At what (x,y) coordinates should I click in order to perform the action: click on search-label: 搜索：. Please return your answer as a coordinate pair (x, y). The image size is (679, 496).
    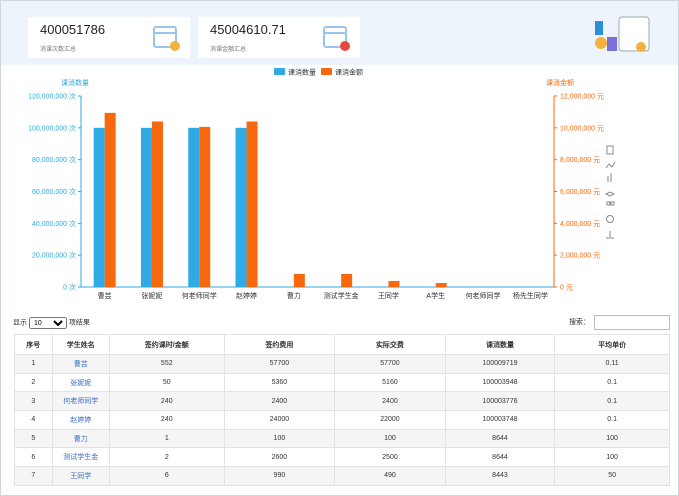
    Looking at the image, I should click on (579, 322).